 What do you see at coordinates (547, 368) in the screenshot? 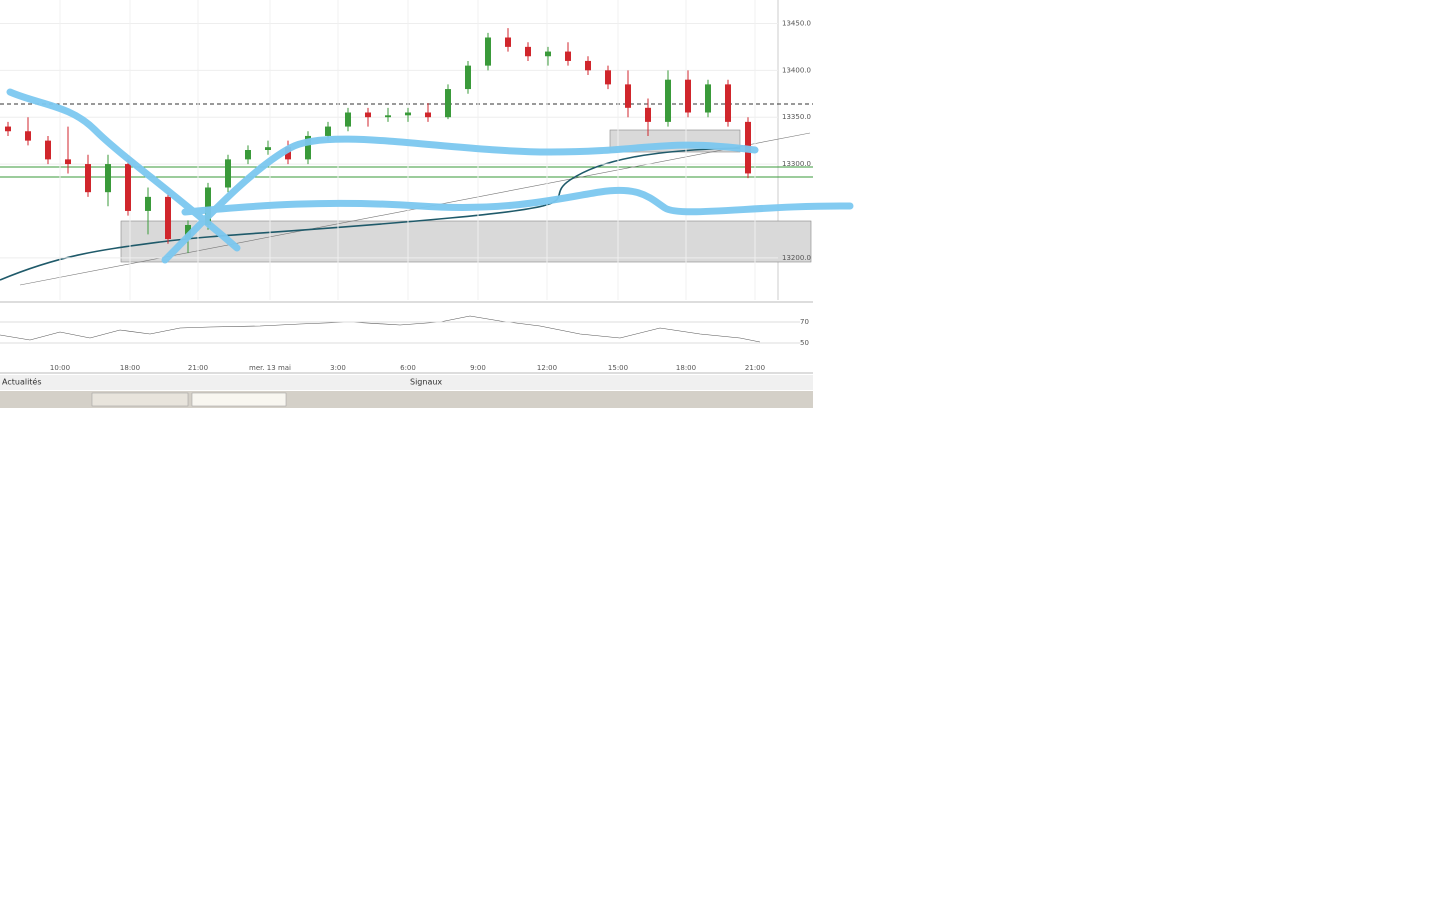
I see `x-tick-label: 12:00` at bounding box center [547, 368].